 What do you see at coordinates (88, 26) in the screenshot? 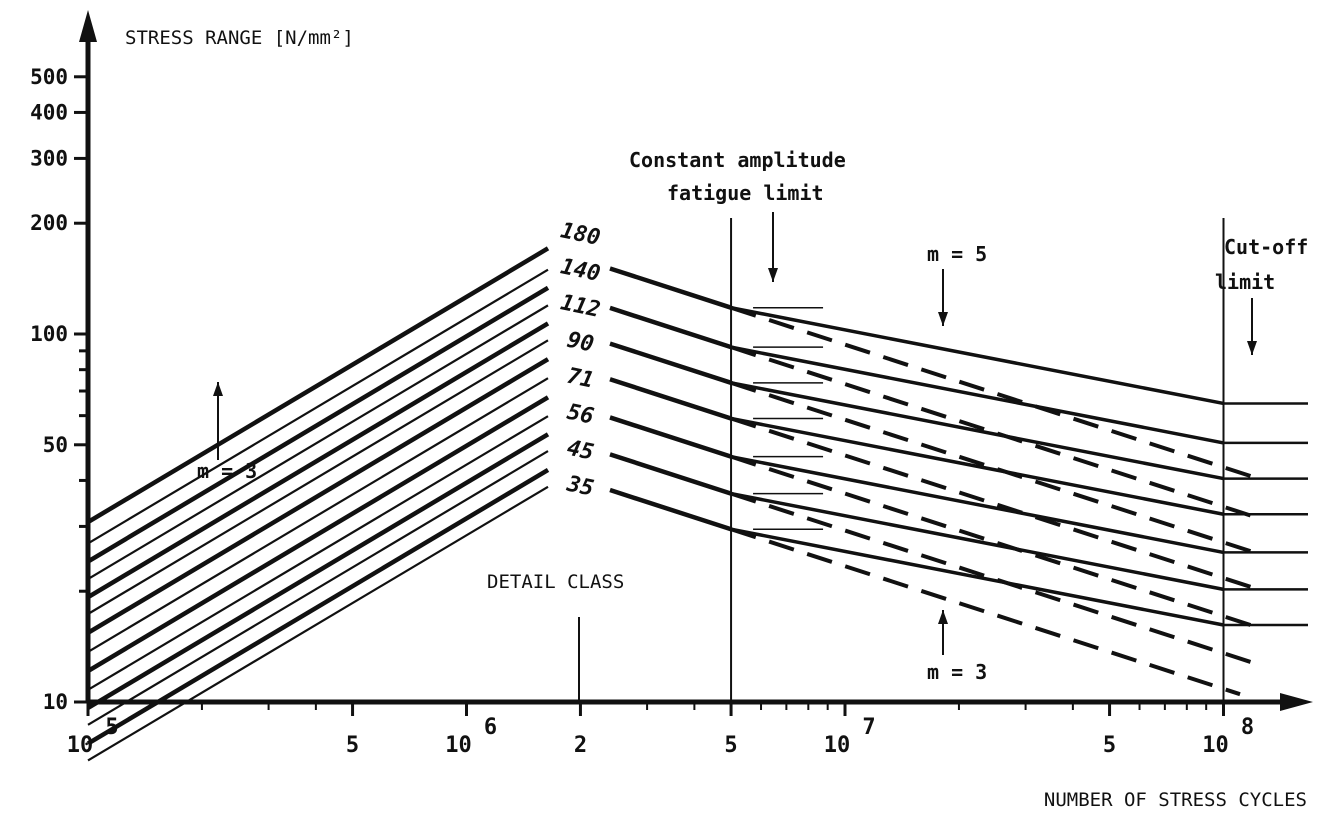
I see `y-axis-arrowhead` at bounding box center [88, 26].